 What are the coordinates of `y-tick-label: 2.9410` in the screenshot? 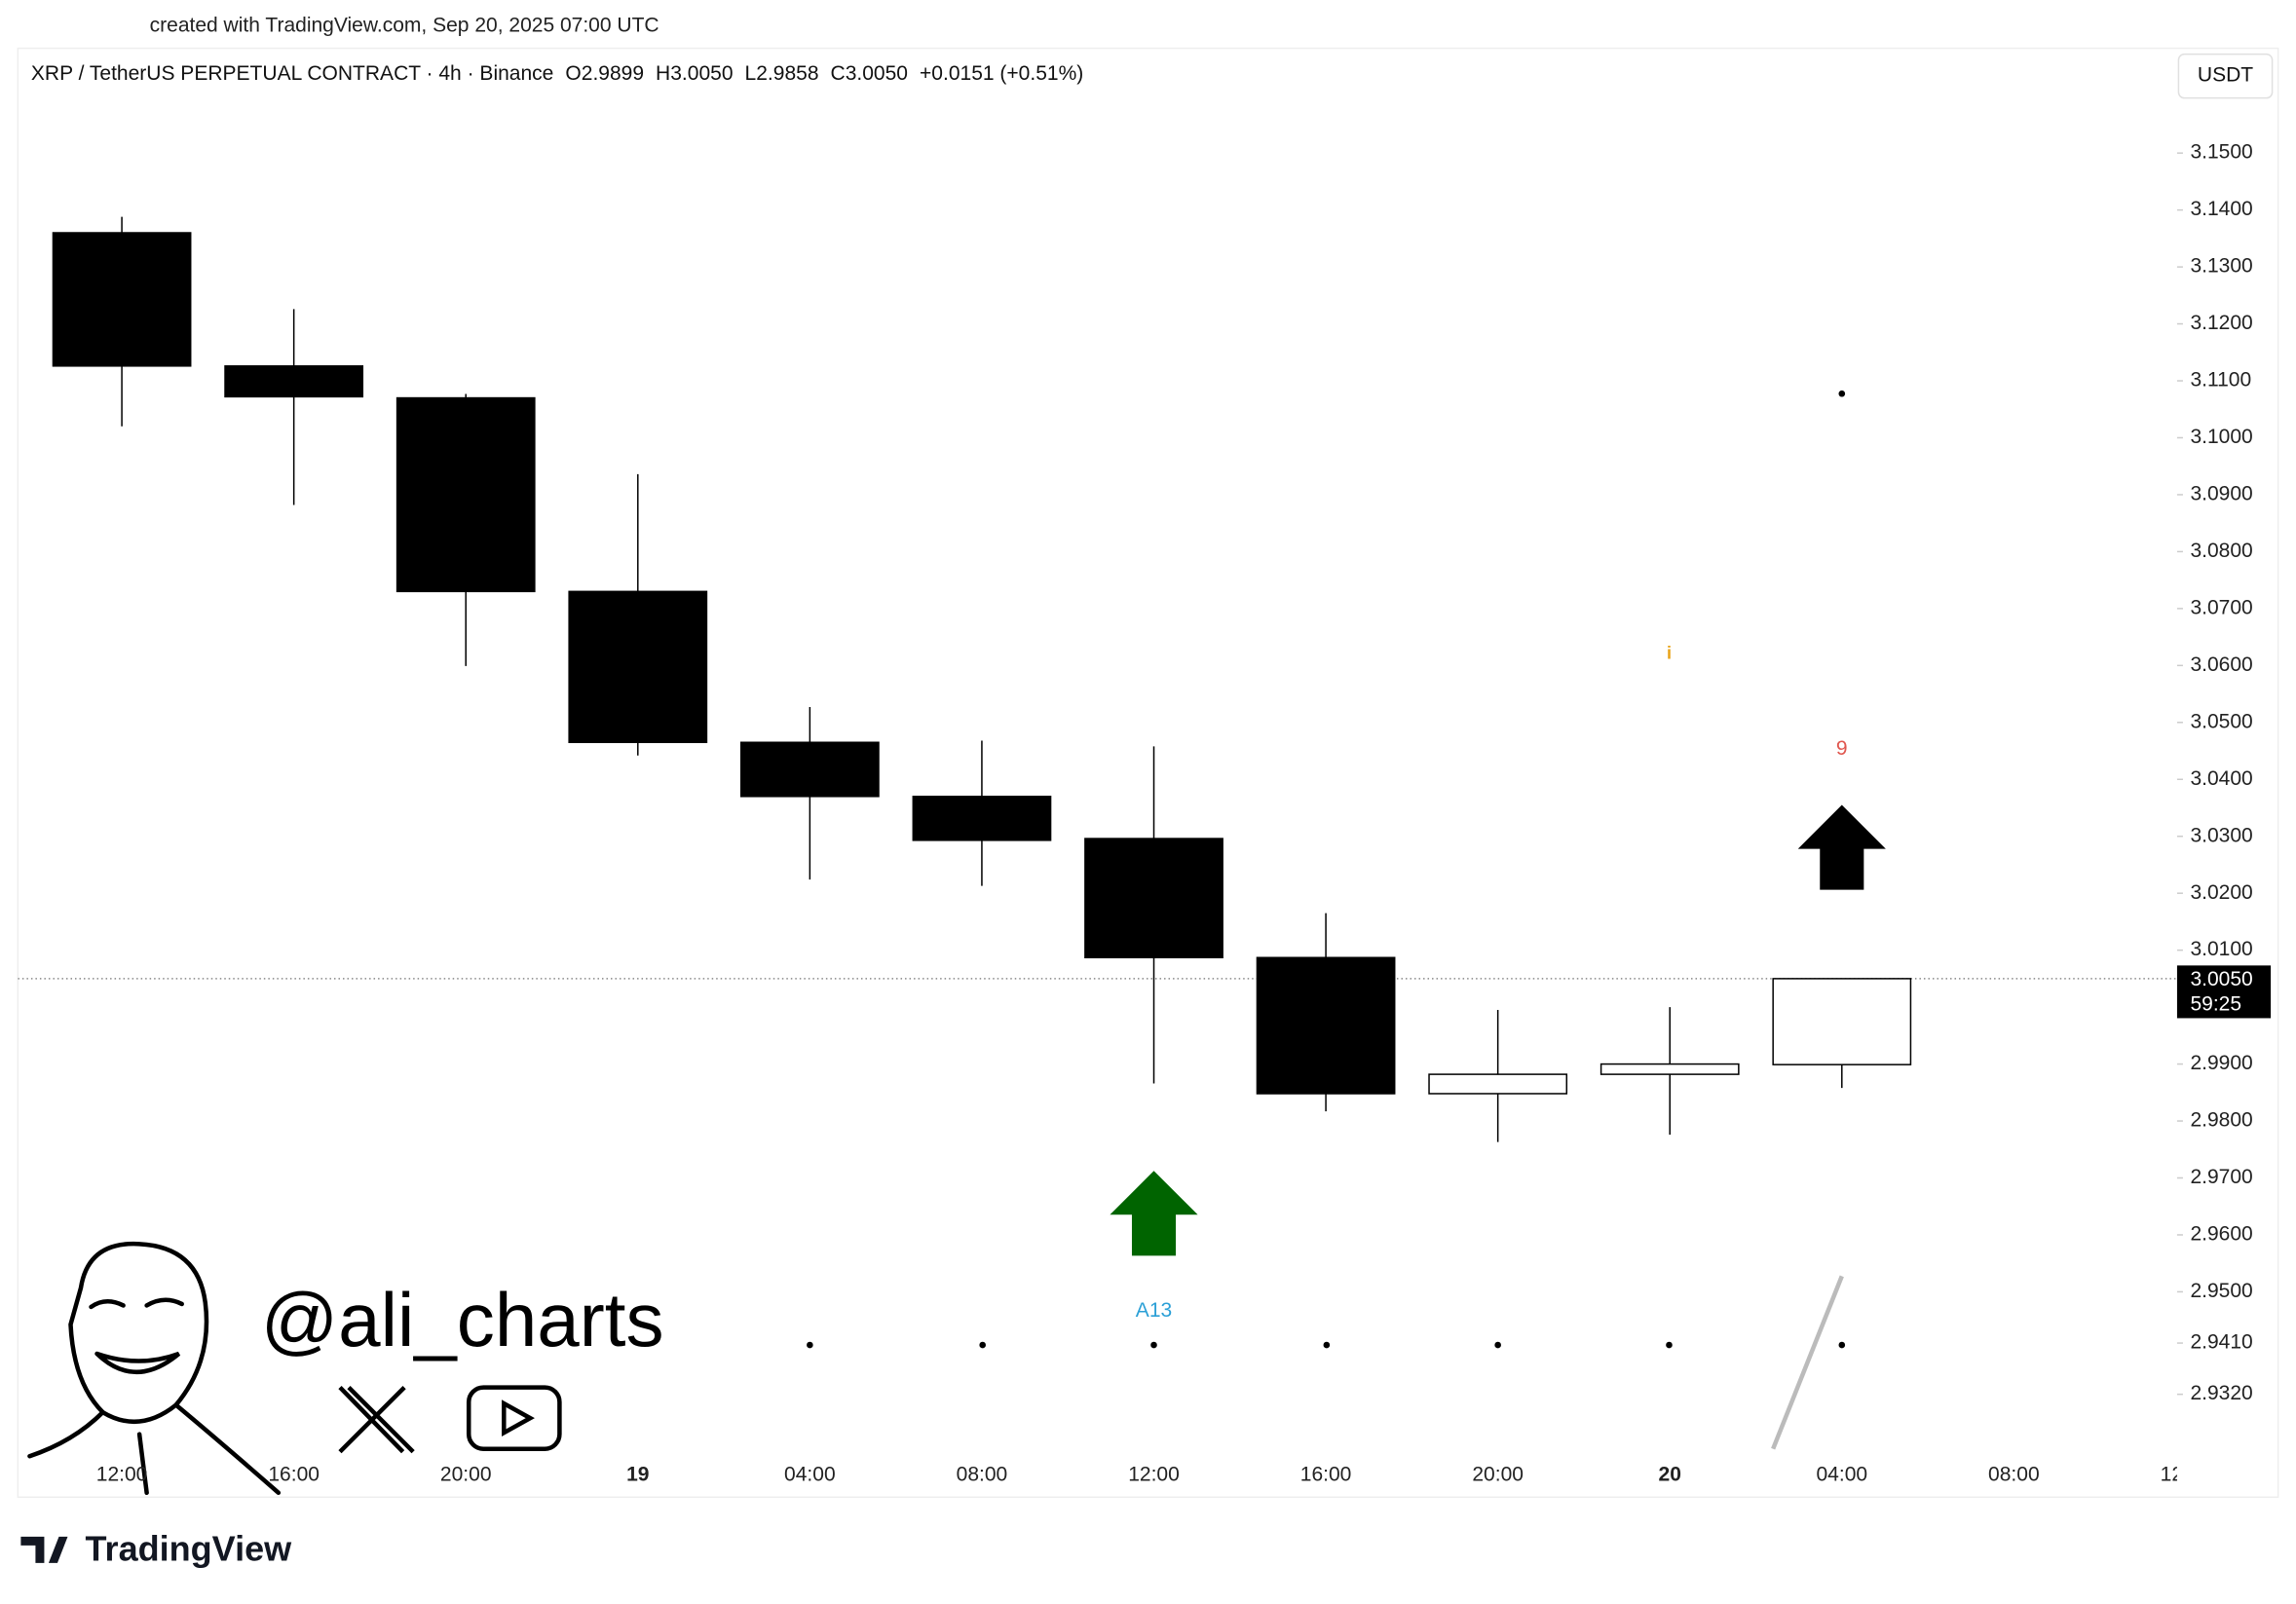 It's located at (2221, 1342).